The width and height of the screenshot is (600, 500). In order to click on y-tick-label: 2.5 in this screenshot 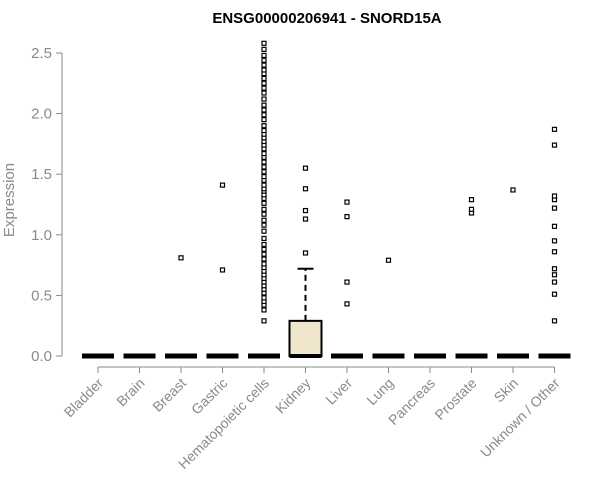, I will do `click(41, 53)`.